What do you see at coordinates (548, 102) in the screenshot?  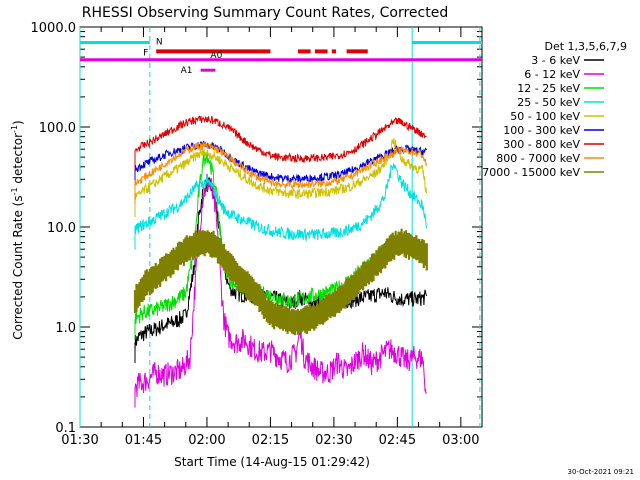 I see `legend-entry-label: 25 - 50 keV` at bounding box center [548, 102].